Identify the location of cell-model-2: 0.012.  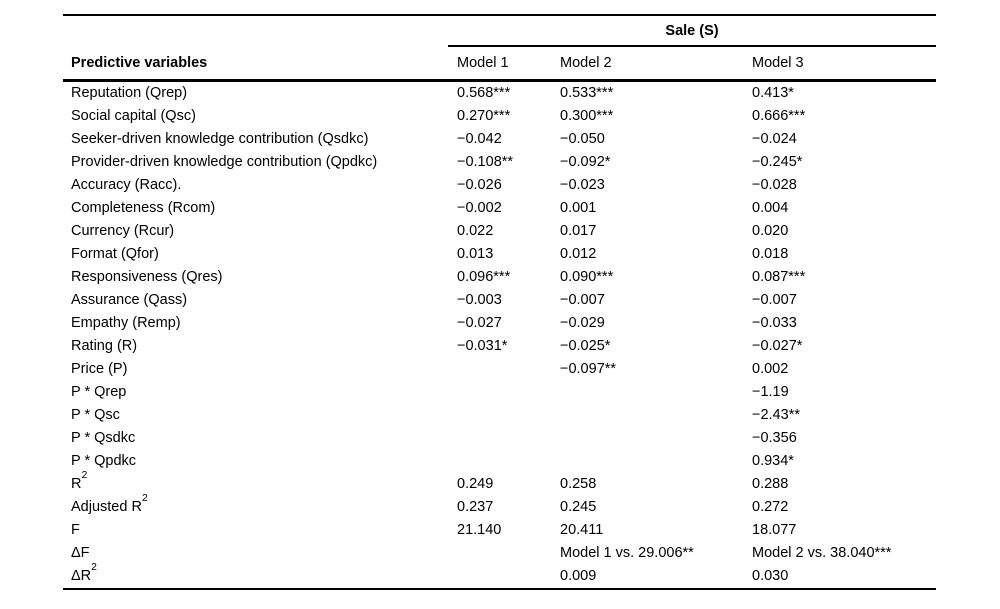
(578, 254).